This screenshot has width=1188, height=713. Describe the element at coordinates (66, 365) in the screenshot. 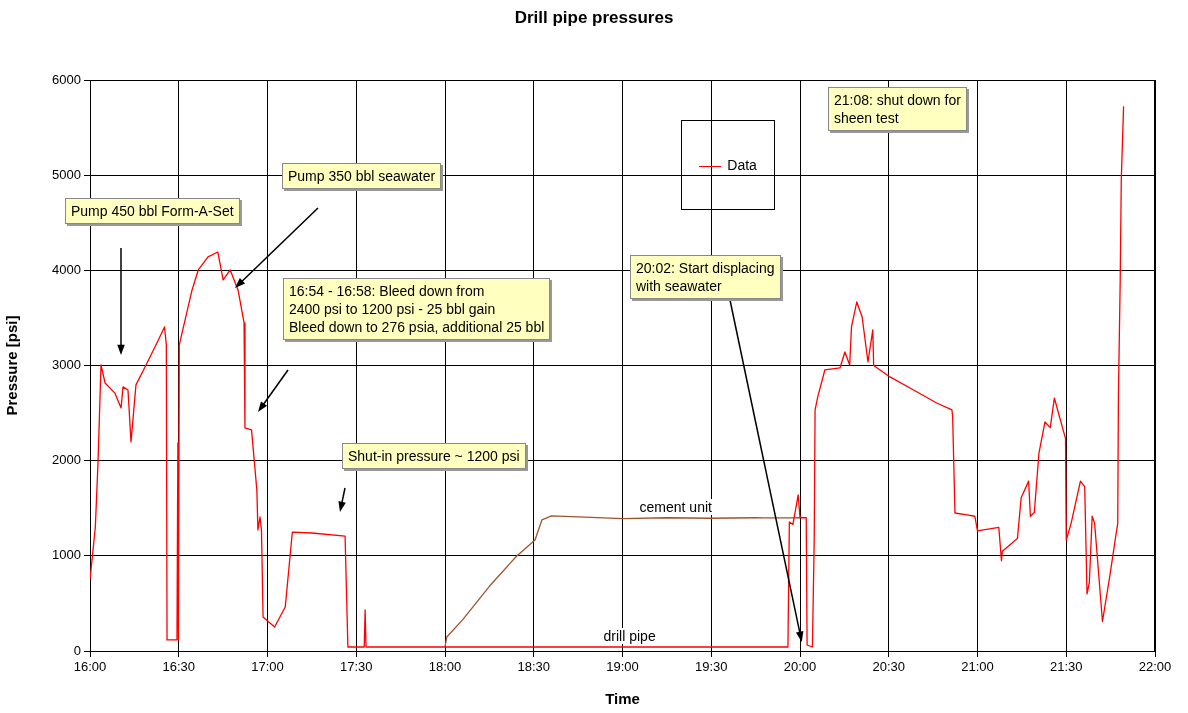

I see `y-tick-label: 3000` at that location.